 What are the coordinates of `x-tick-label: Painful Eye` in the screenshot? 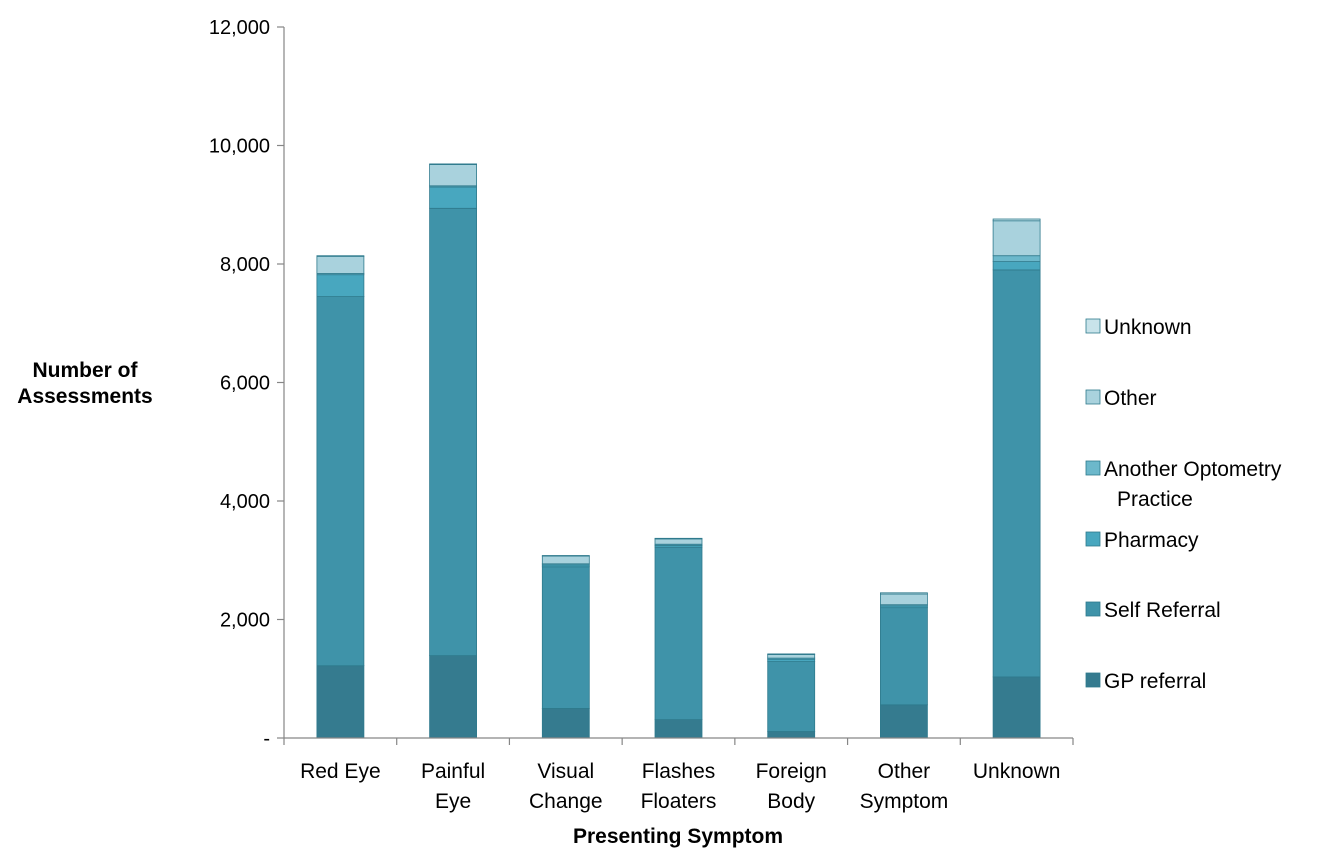 It's located at (453, 786).